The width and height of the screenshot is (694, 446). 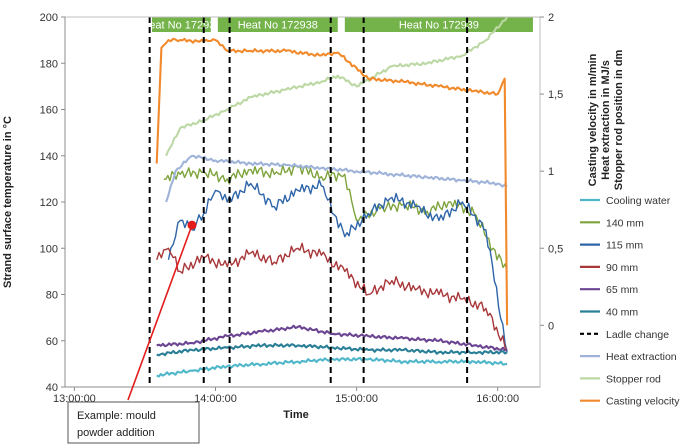 I want to click on y-left-tick-label-80: 80, so click(x=52, y=296).